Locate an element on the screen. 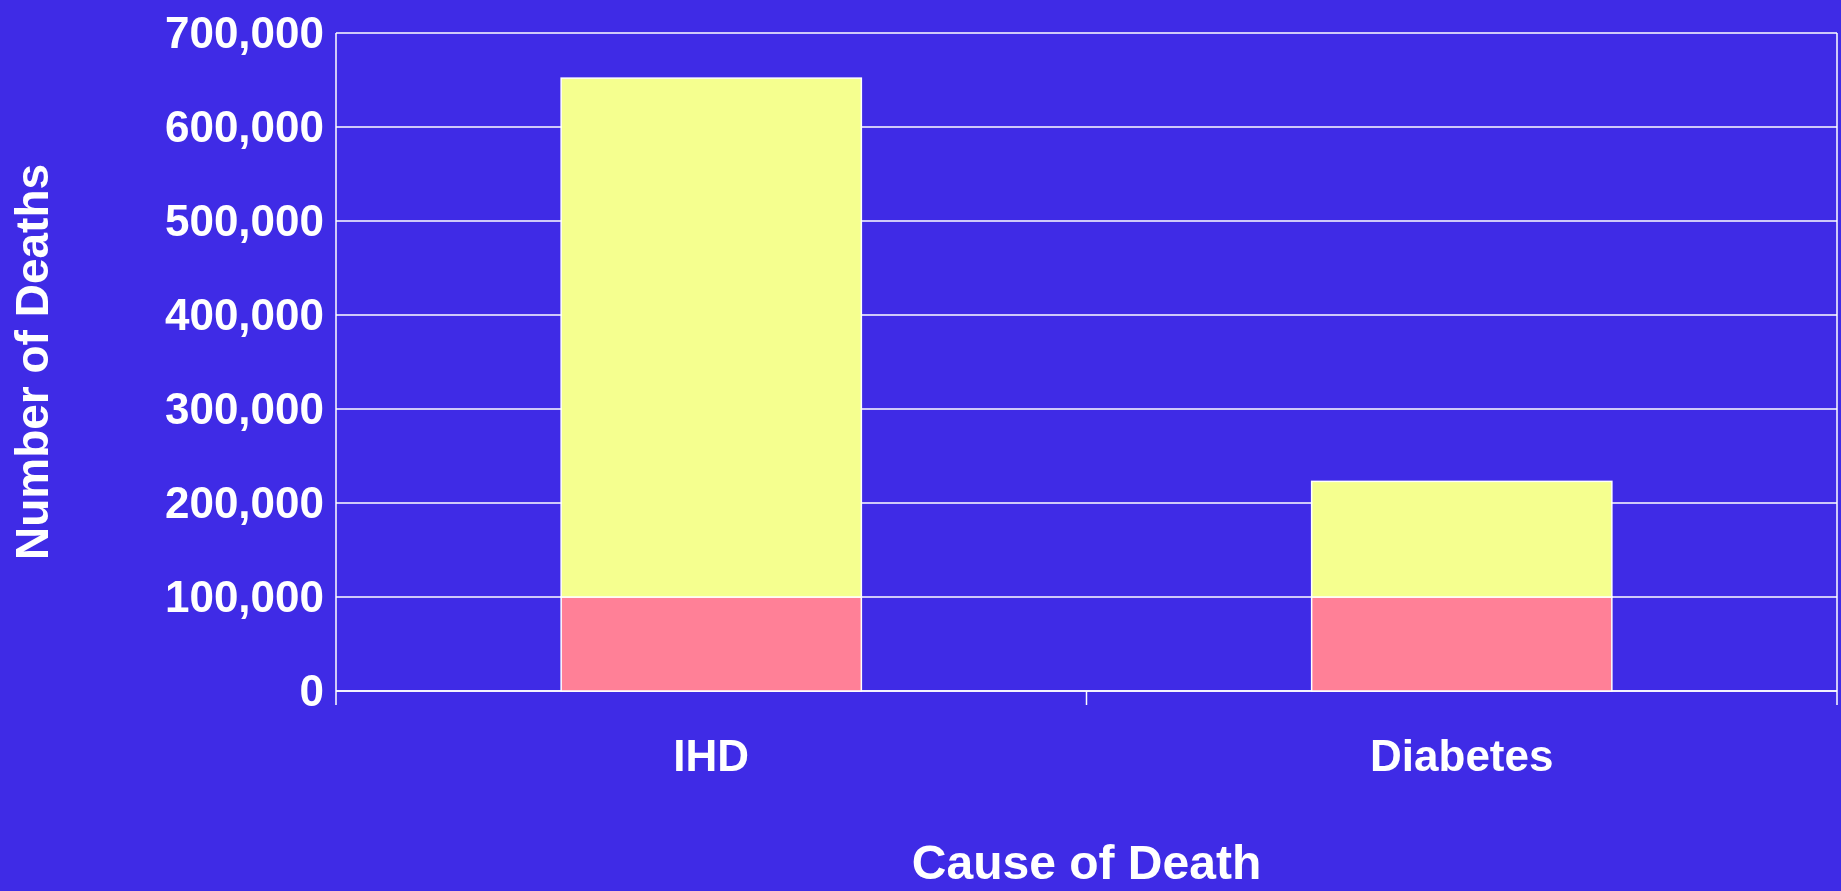 The height and width of the screenshot is (891, 1841). y-tick-label: 500,000 is located at coordinates (244, 221).